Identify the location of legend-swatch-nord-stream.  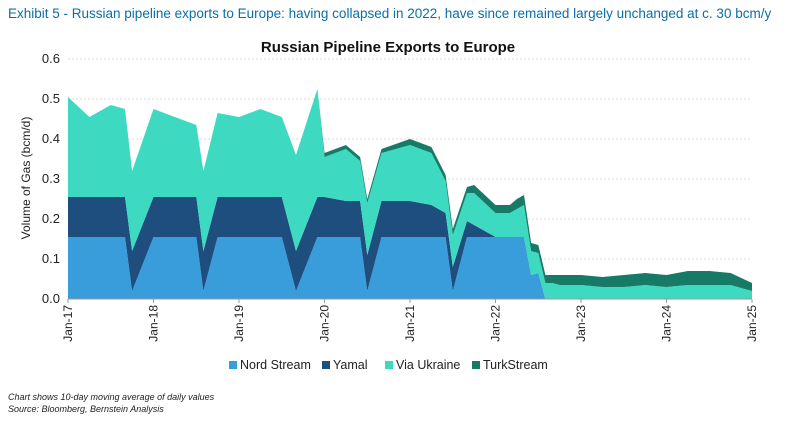
(233, 365).